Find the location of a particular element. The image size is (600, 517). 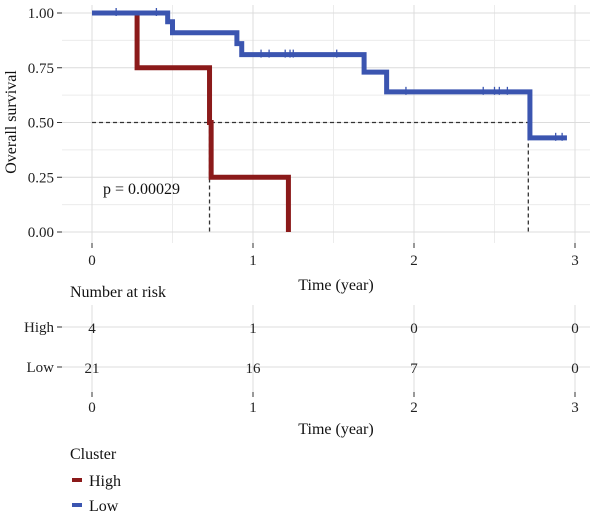

p-value-annotation: p = 0.00029 is located at coordinates (141, 189).